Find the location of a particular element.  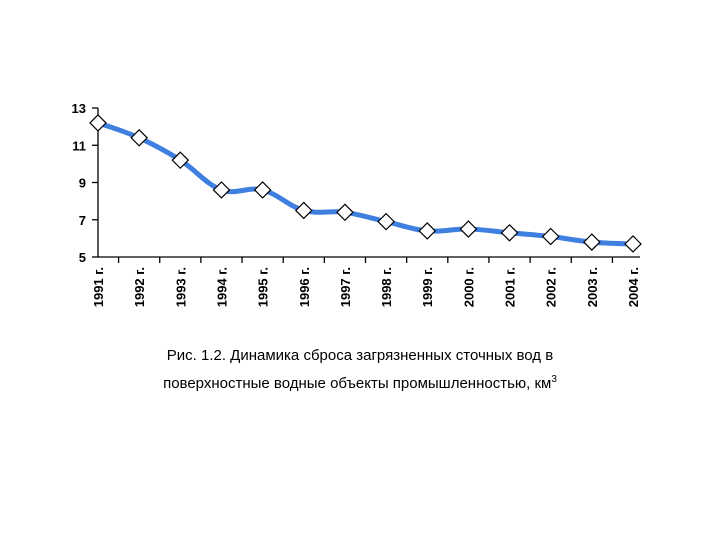

y-ticks: 13 11 9 7 5 is located at coordinates (85, 183).